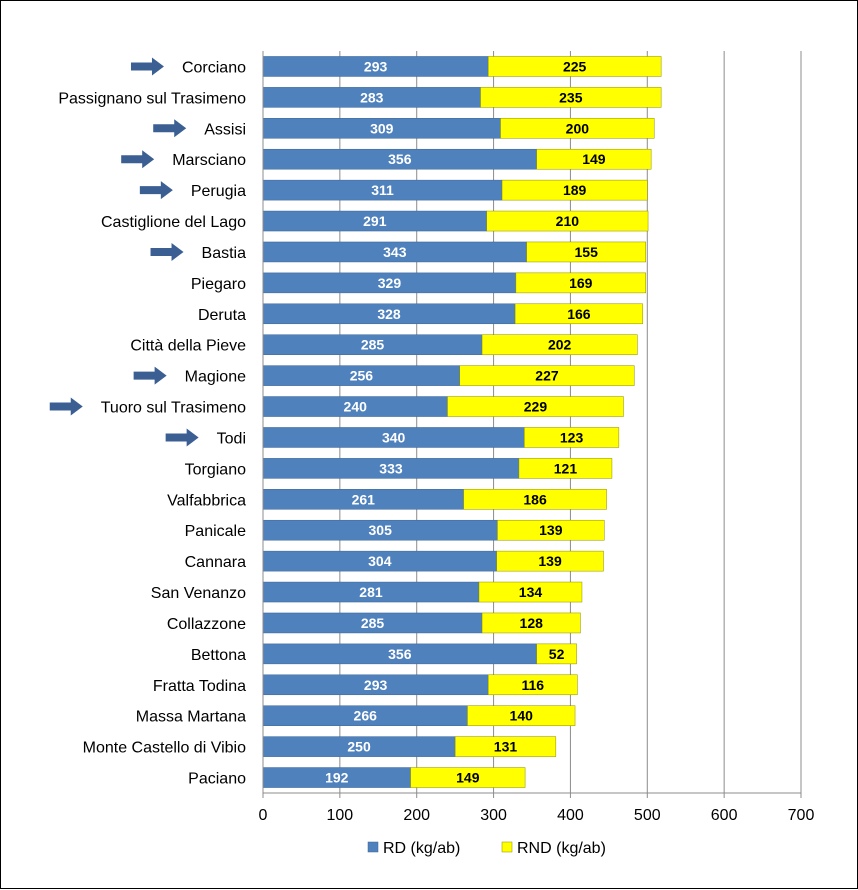 The height and width of the screenshot is (890, 858). What do you see at coordinates (173, 222) in the screenshot?
I see `category-label: Castiglione del Lago` at bounding box center [173, 222].